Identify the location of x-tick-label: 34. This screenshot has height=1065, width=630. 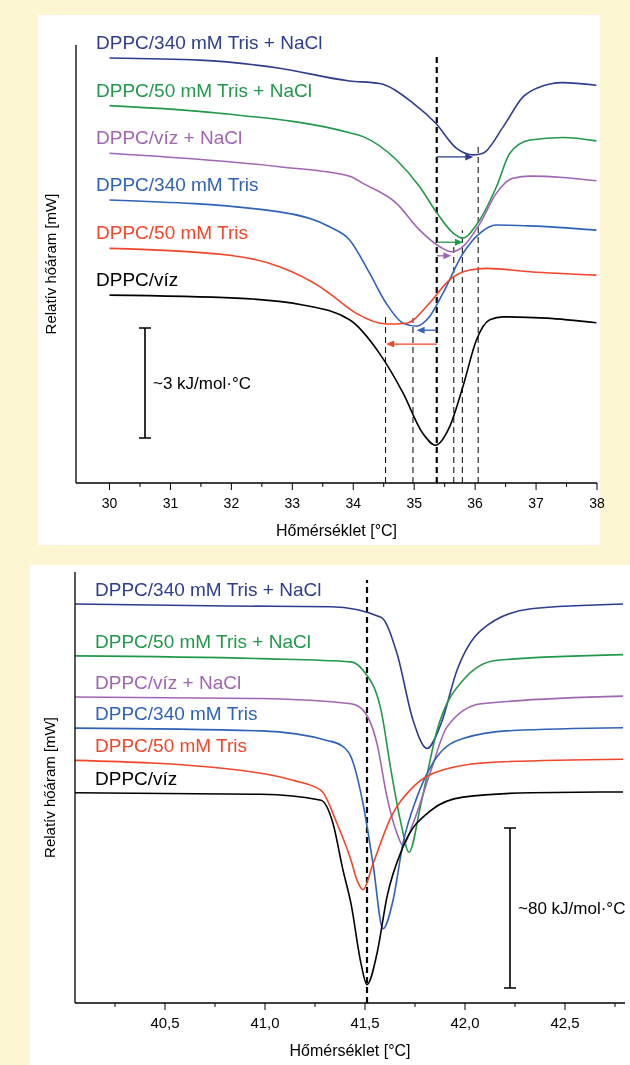
(353, 503).